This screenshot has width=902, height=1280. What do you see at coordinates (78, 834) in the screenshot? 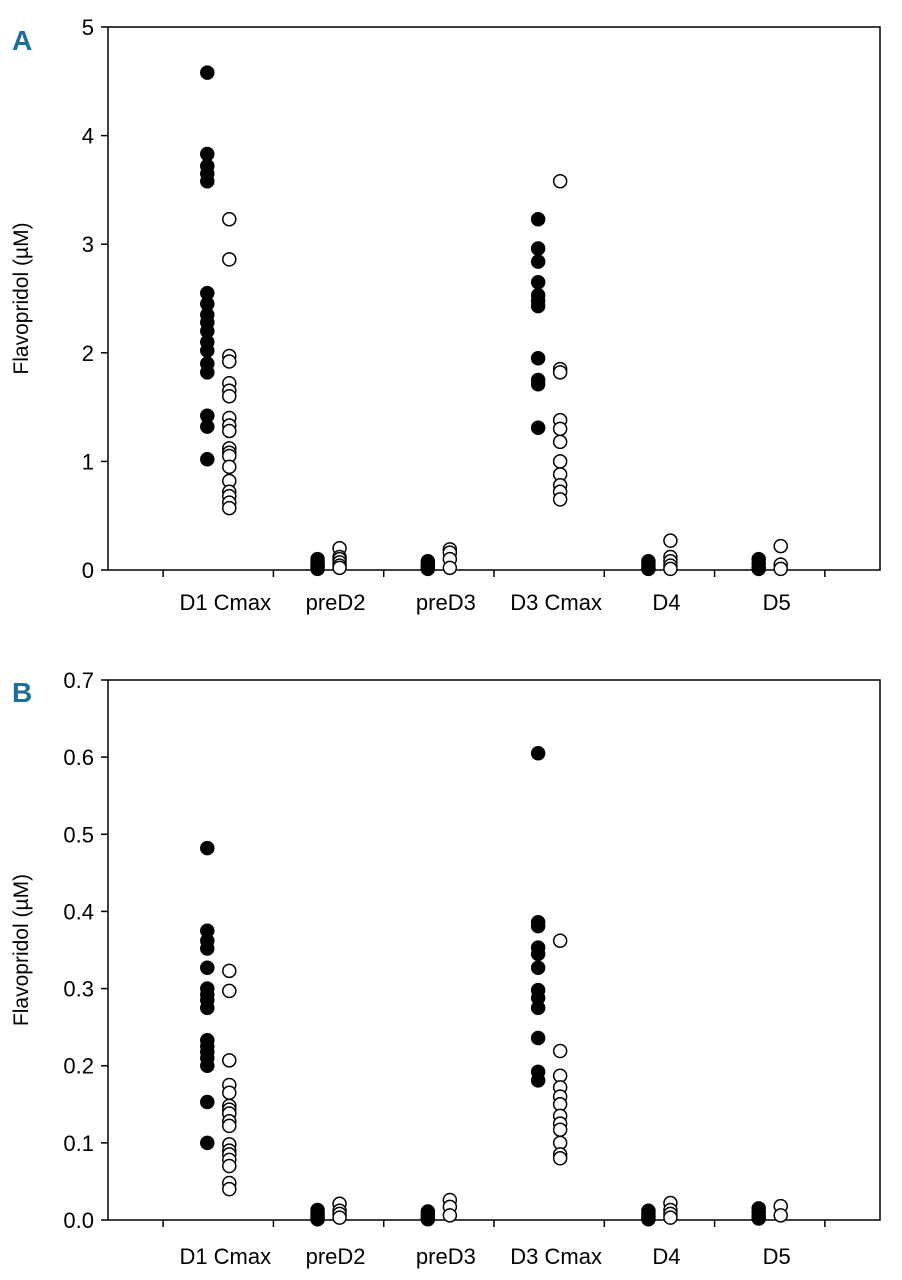
I see `y-tick-label: 0.5` at bounding box center [78, 834].